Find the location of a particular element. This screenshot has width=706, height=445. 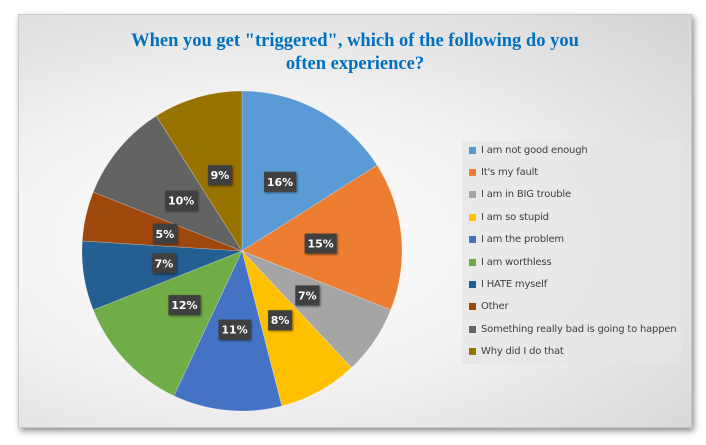

data-label-8: 10% is located at coordinates (181, 200).